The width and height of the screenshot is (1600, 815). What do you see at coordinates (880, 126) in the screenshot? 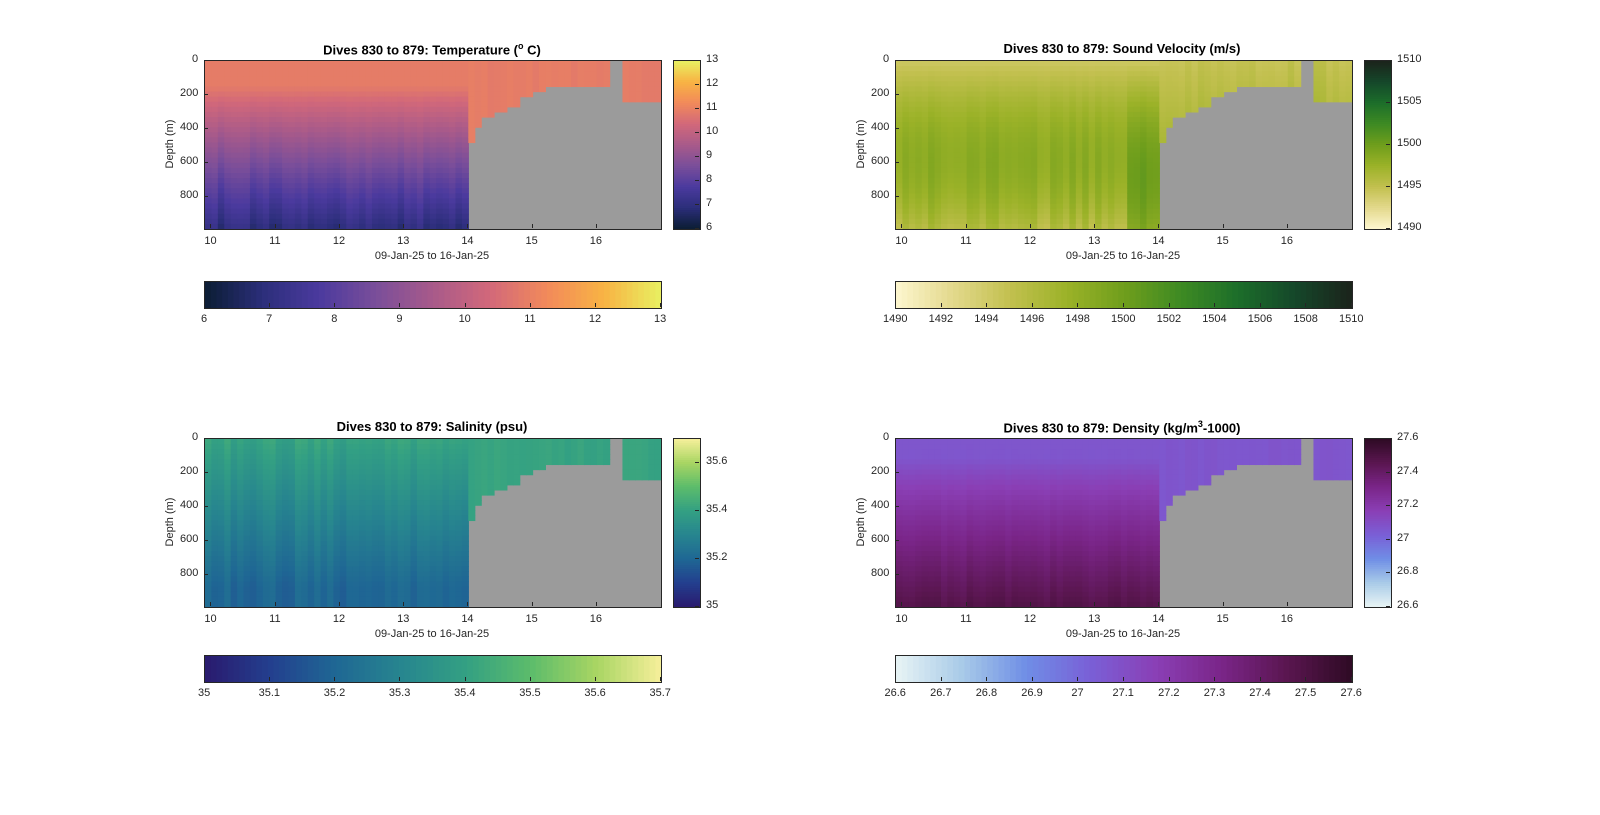
I see `y-tick-label: 400` at bounding box center [880, 126].